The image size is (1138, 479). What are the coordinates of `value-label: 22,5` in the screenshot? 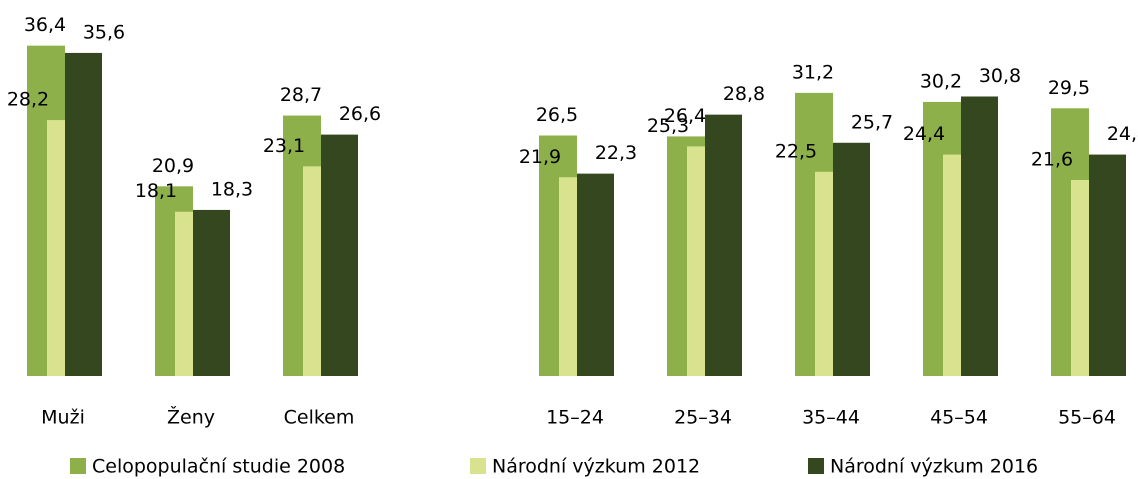 It's located at (796, 151).